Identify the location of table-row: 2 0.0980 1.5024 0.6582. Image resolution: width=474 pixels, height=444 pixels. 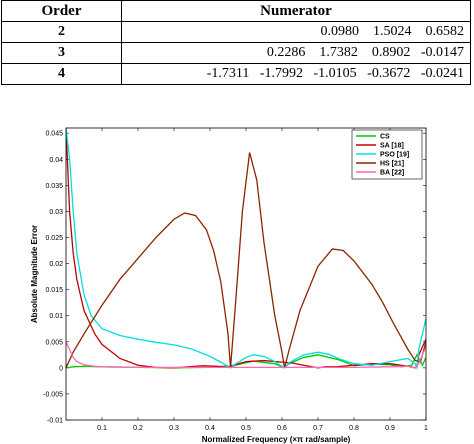
(236, 32).